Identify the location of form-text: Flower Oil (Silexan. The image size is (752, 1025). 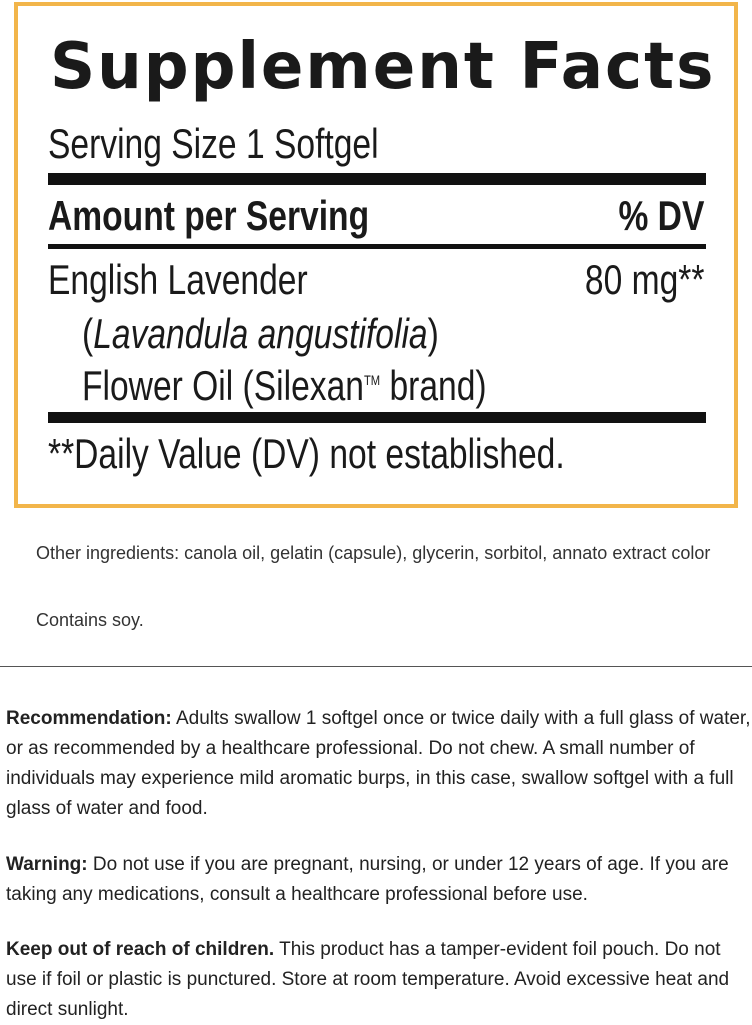
(223, 385).